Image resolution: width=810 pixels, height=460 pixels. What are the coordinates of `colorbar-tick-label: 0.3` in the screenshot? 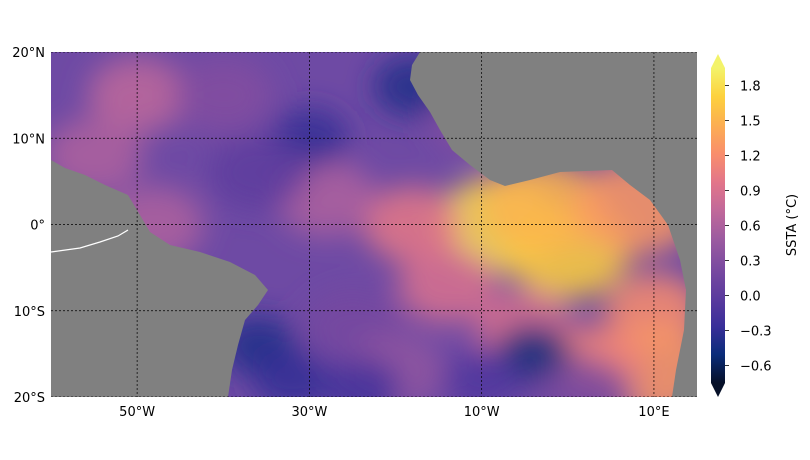 It's located at (750, 262).